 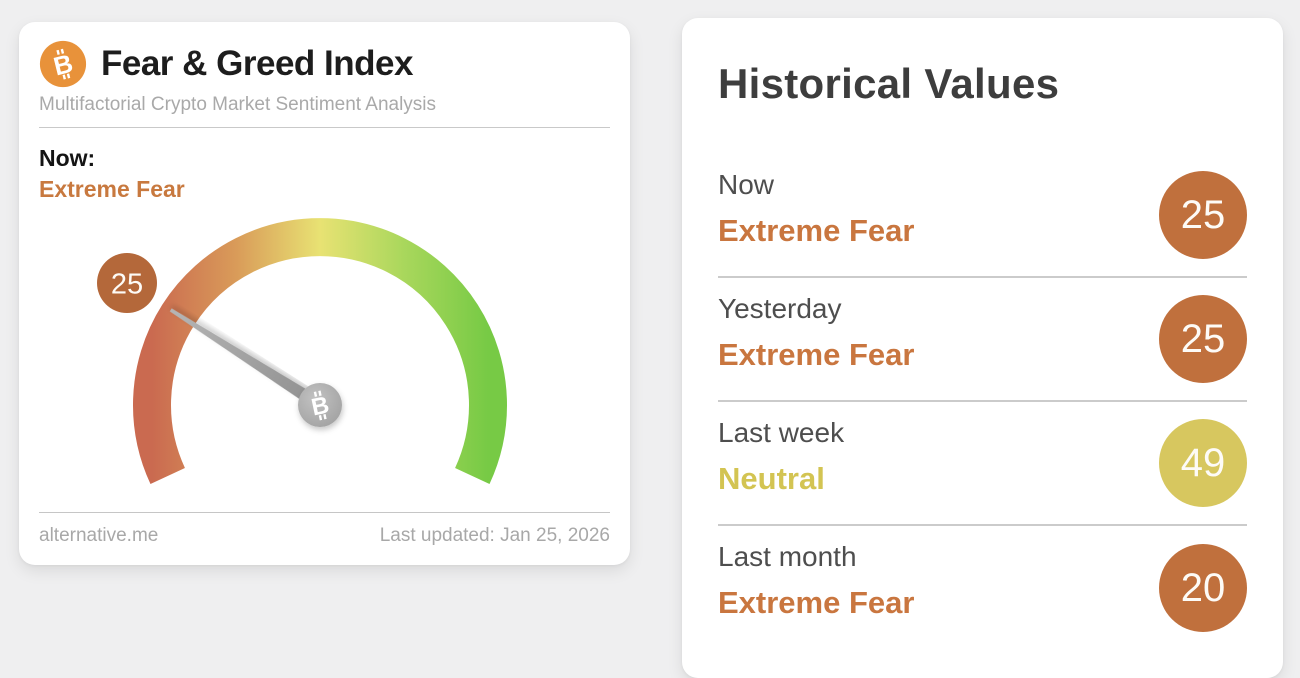 I want to click on gauge-value: 25, so click(x=127, y=284).